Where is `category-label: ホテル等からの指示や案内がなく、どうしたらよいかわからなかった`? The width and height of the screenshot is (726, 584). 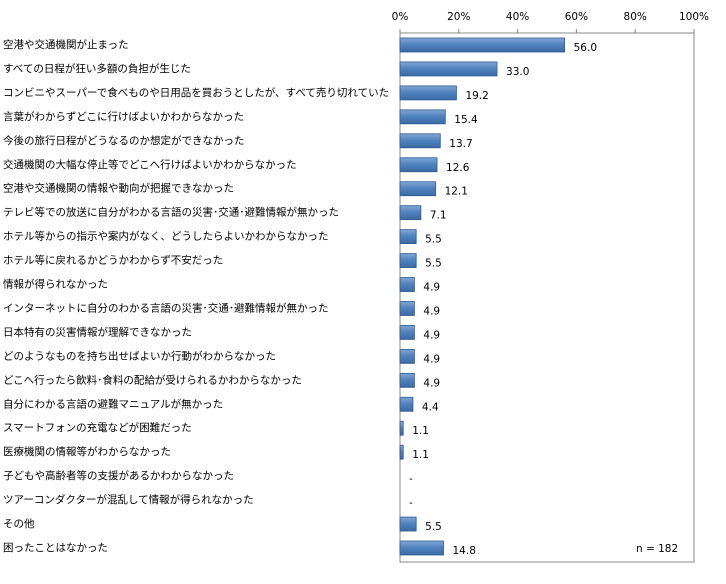
category-label: ホテル等からの指示や案内がなく、どうしたらよいかわからなかった is located at coordinates (166, 236).